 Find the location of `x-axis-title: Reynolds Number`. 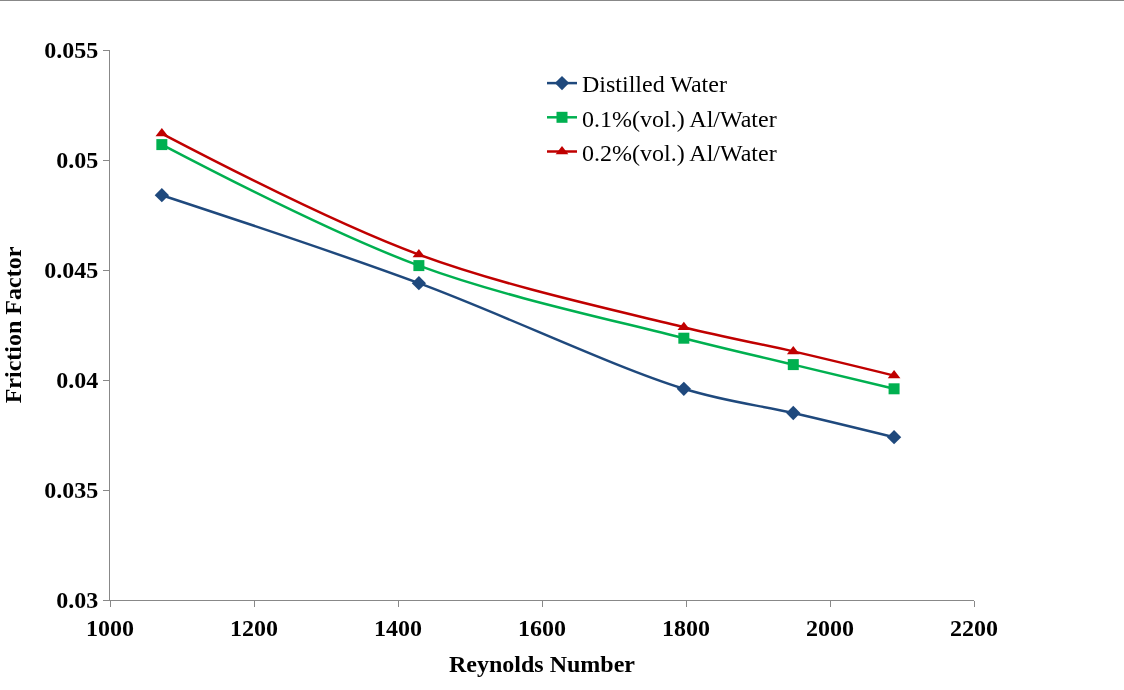

x-axis-title: Reynolds Number is located at coordinates (542, 664).